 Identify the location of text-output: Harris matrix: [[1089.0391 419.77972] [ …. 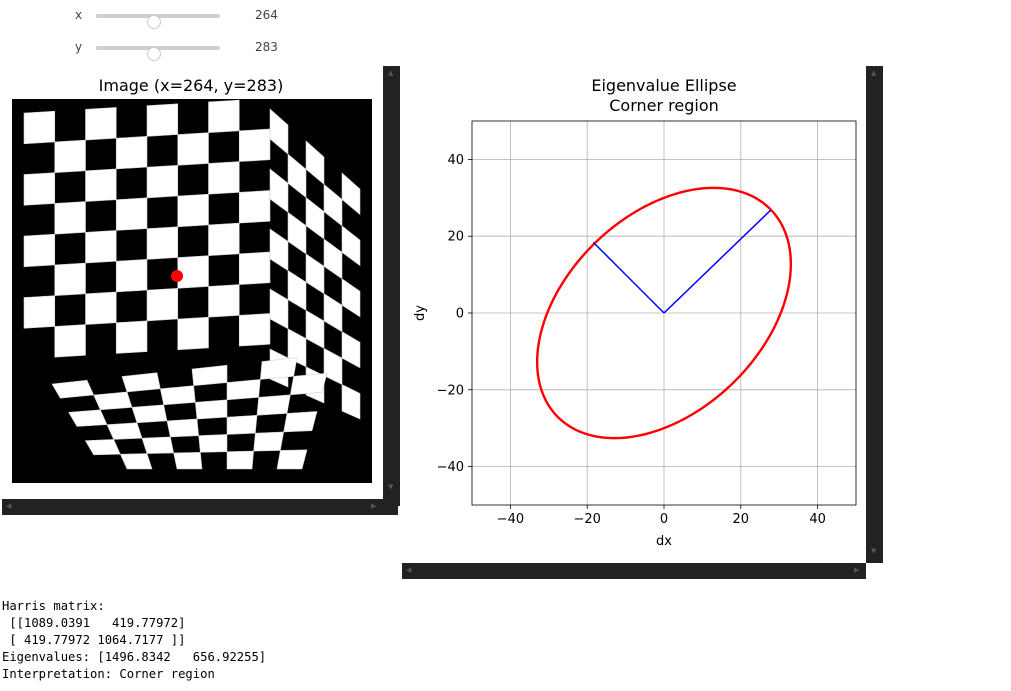
(134, 640).